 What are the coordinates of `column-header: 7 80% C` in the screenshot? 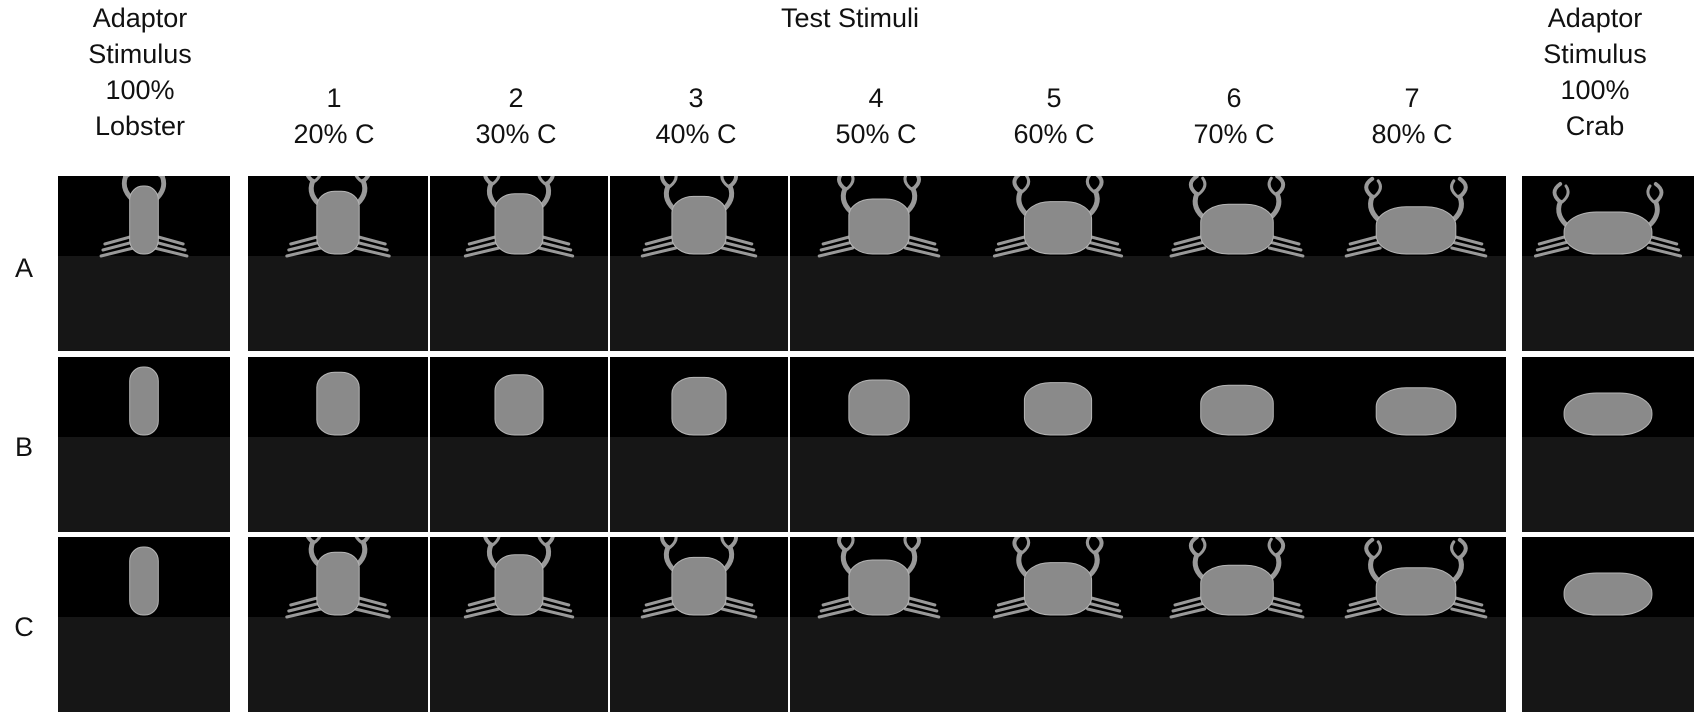 It's located at (1412, 116).